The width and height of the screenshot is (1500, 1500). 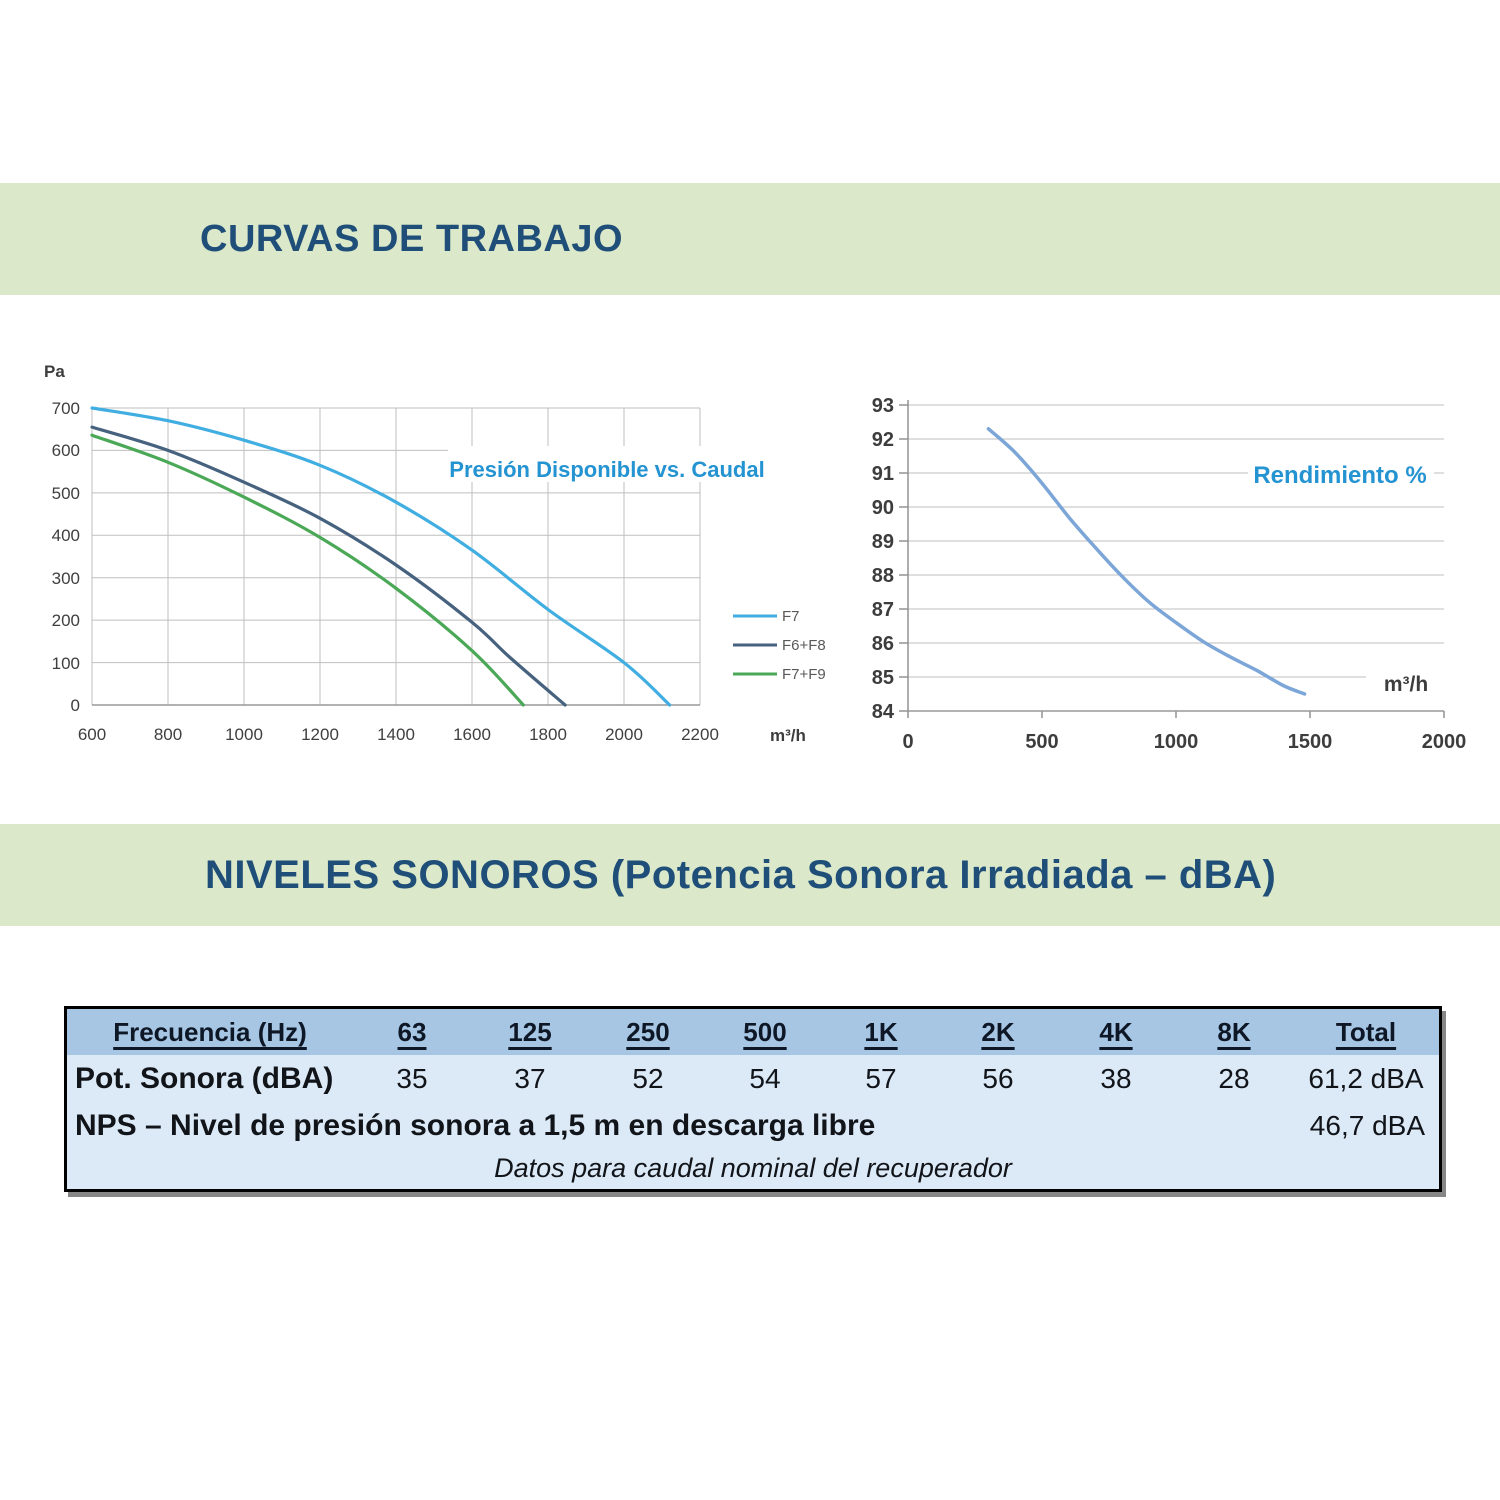 I want to click on x-tick: 1200, so click(x=320, y=734).